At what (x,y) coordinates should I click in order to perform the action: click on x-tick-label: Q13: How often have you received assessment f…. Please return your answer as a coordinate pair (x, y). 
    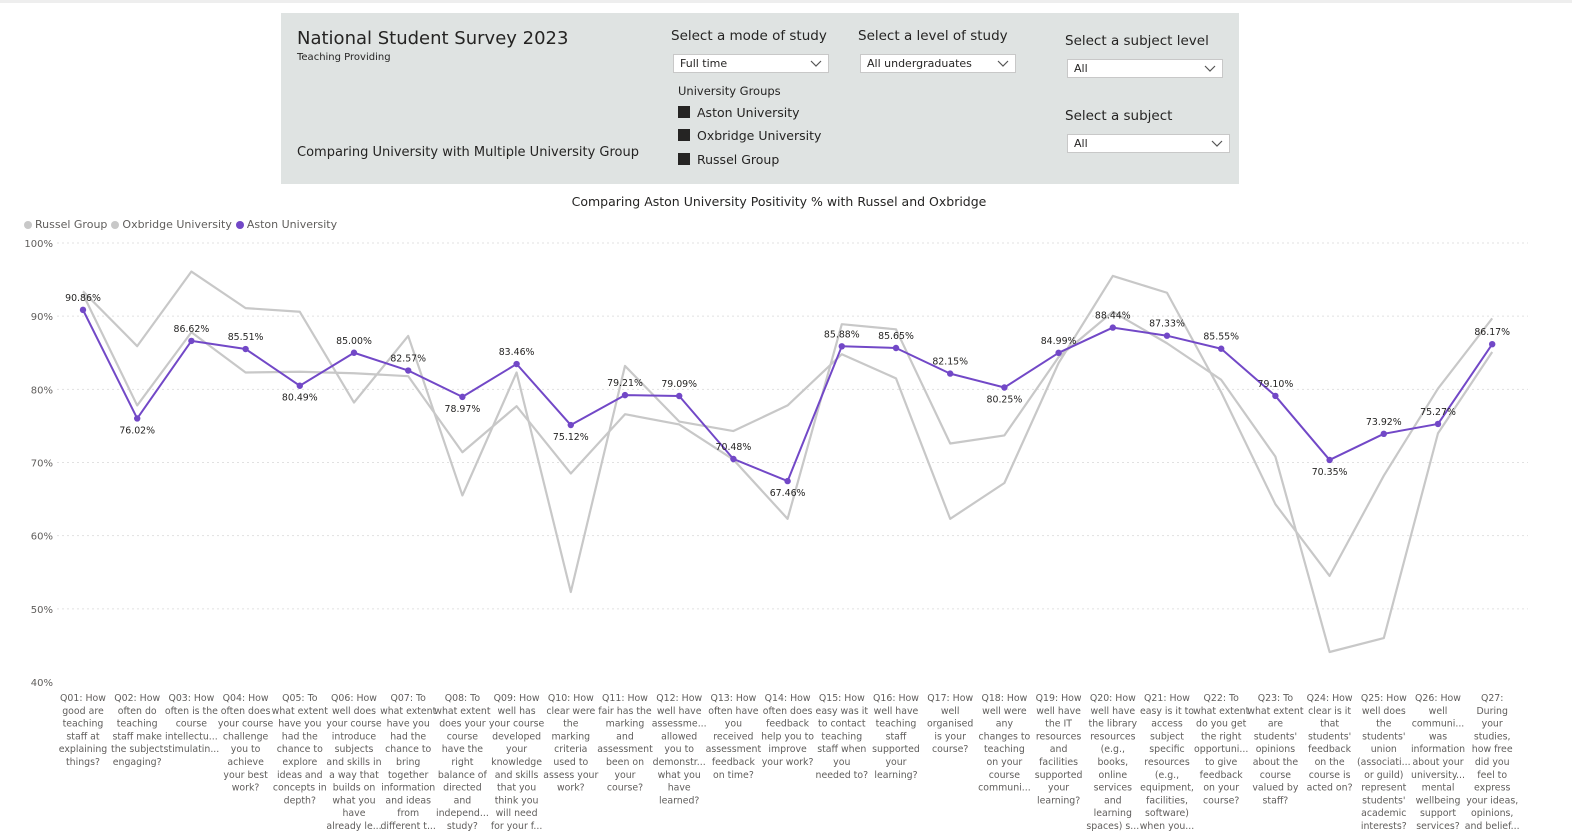
    Looking at the image, I should click on (734, 737).